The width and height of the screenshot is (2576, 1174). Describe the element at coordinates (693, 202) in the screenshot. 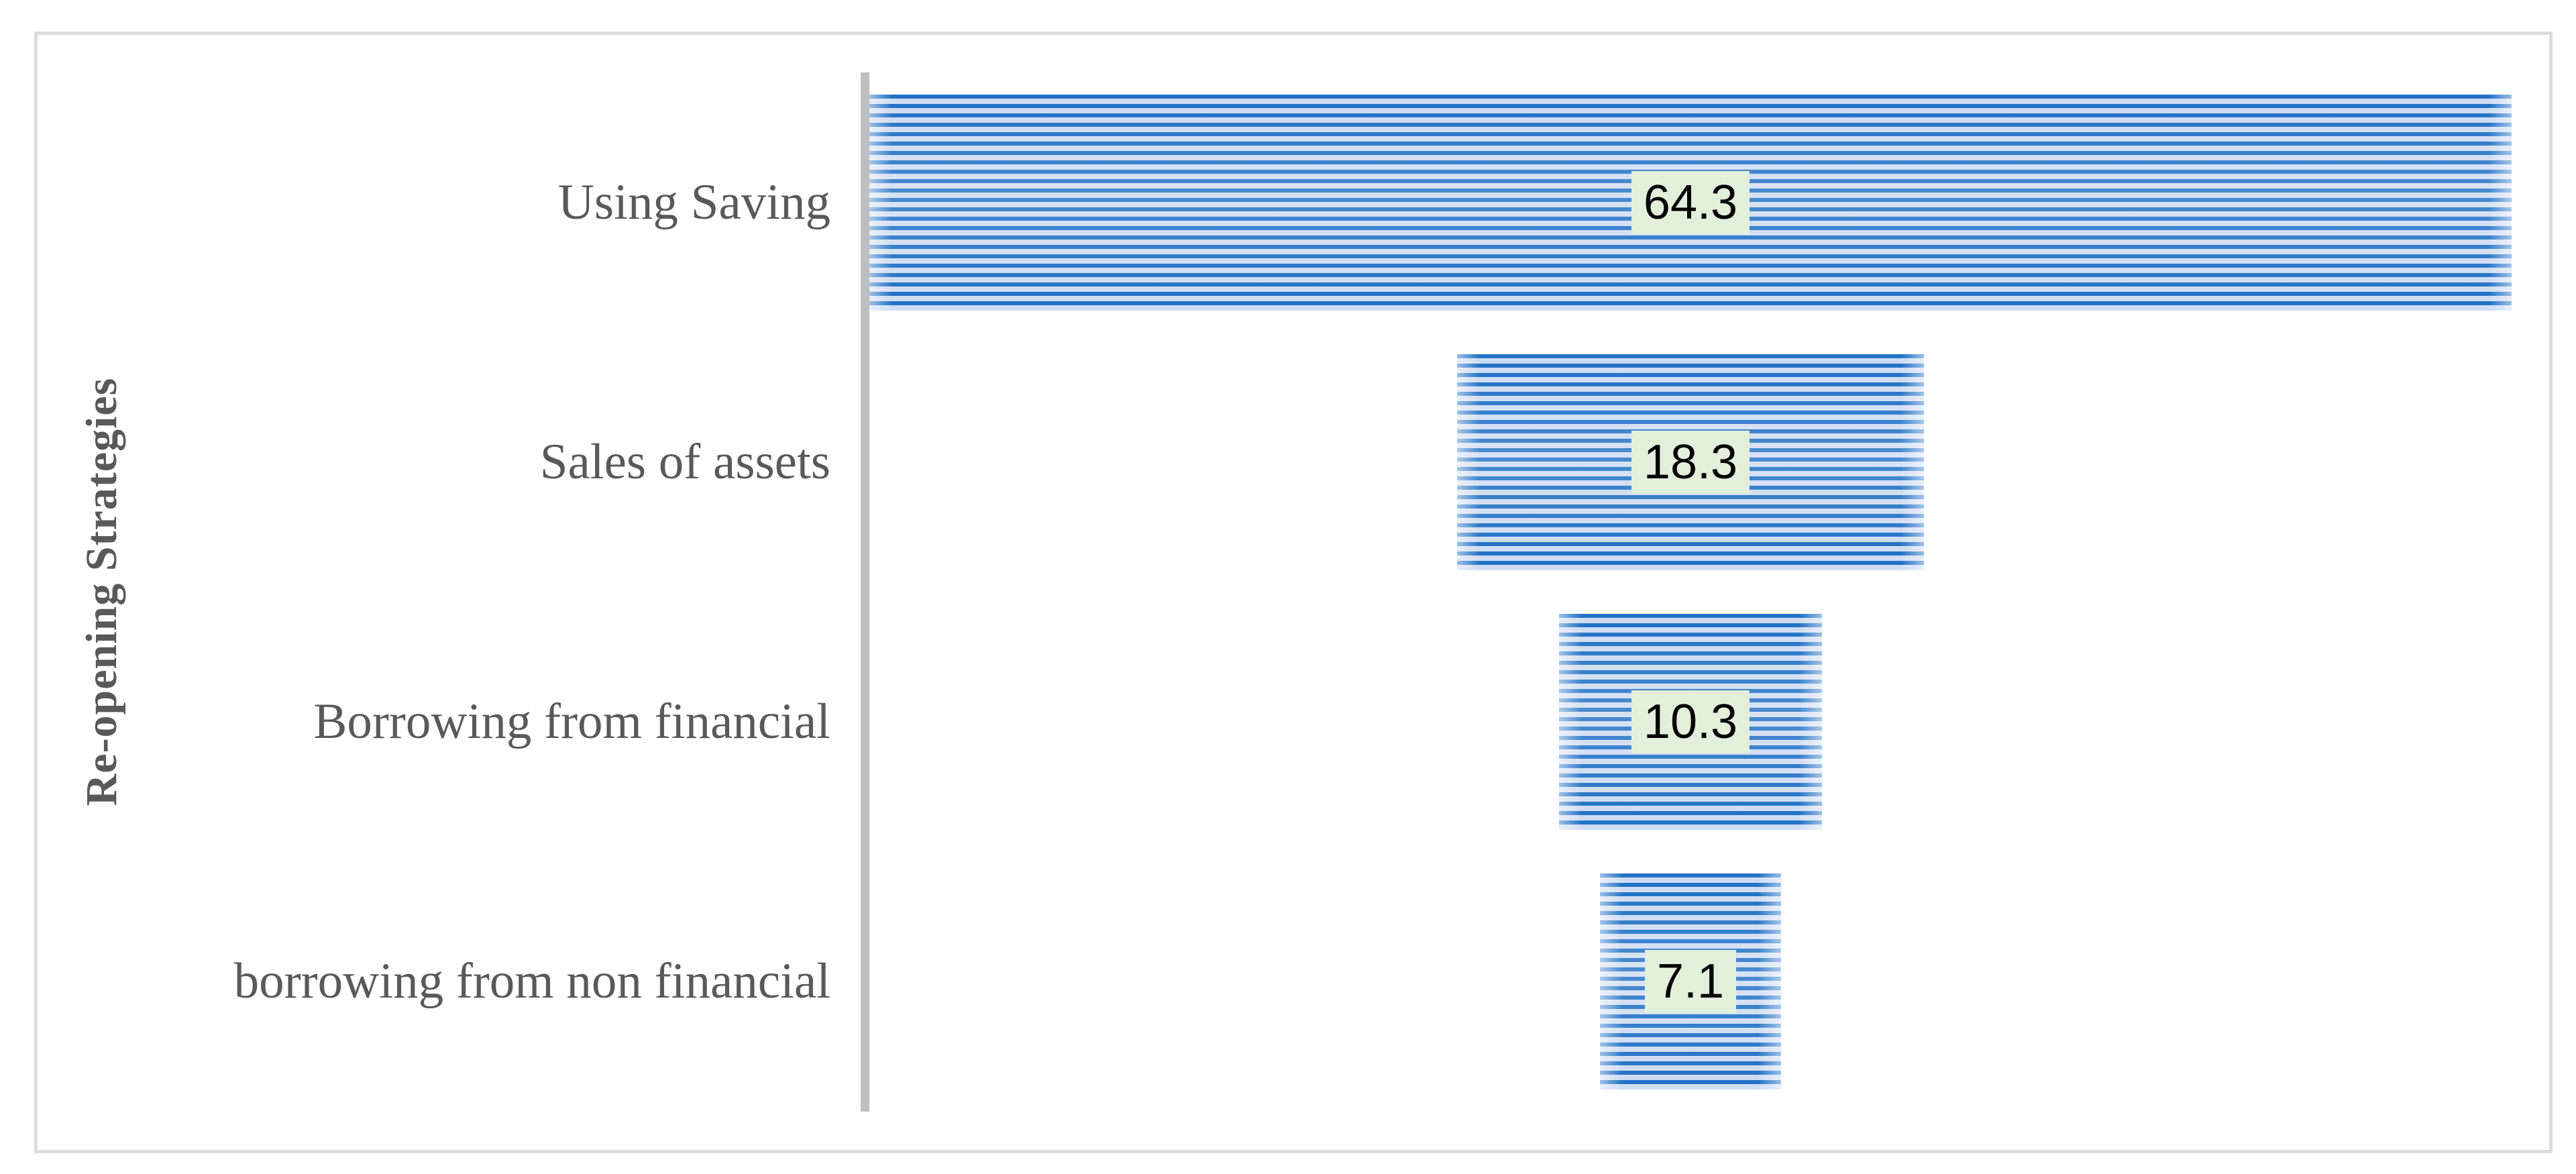

I see `category-label: Using Saving` at that location.